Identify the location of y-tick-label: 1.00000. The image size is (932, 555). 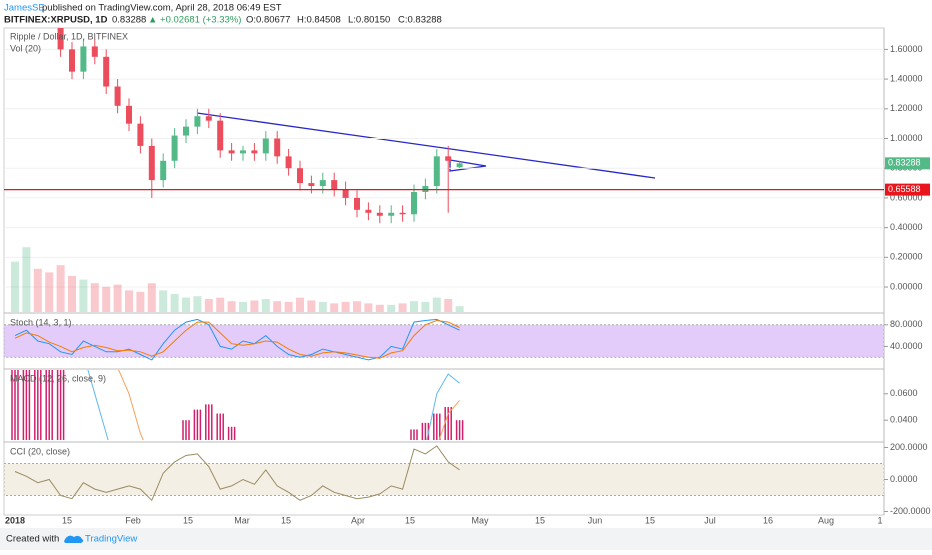
(906, 138).